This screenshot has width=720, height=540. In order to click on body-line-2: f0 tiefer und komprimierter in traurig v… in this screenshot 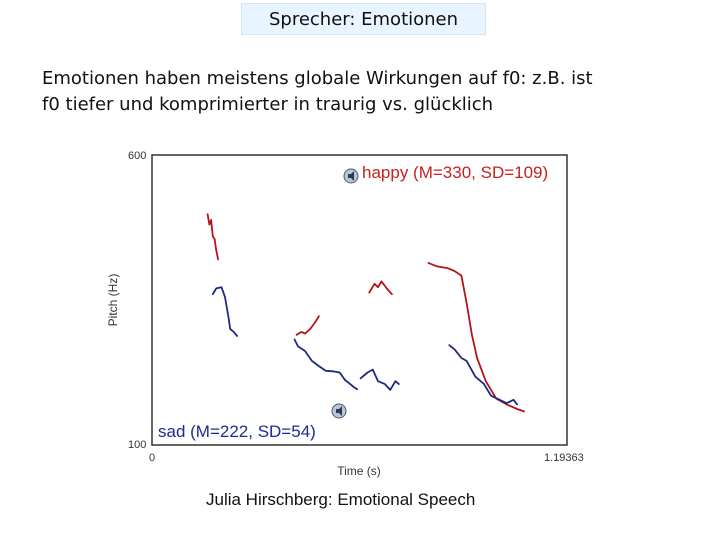, I will do `click(268, 104)`.